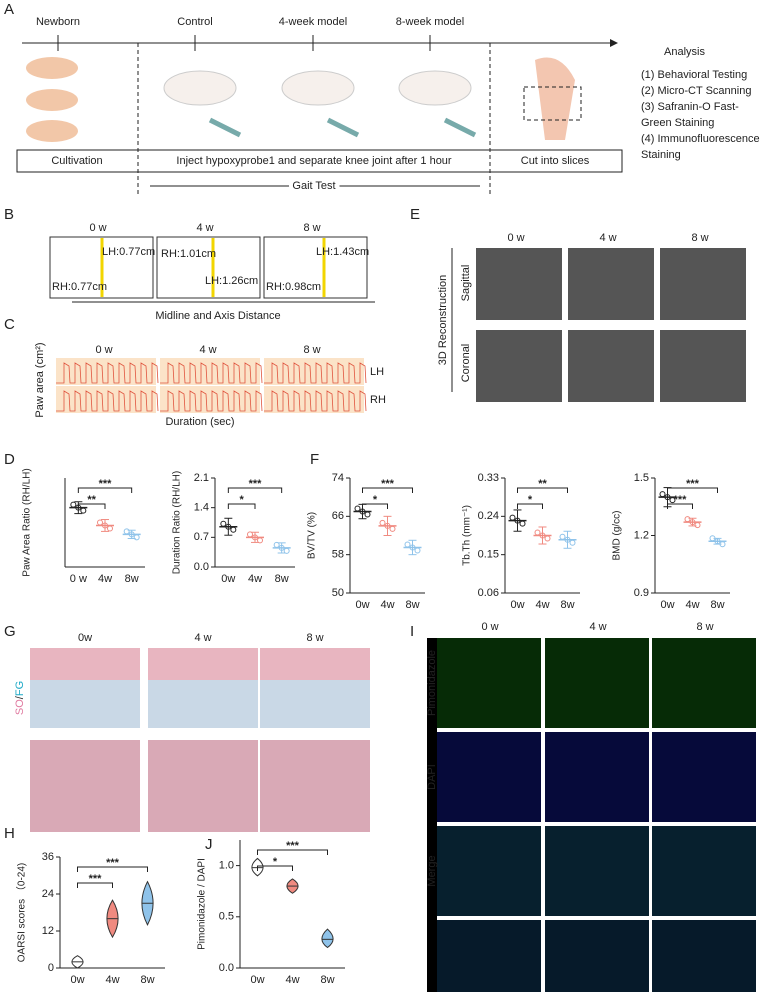 Image resolution: width=765 pixels, height=997 pixels. Describe the element at coordinates (244, 43) in the screenshot. I see `ticks` at that location.